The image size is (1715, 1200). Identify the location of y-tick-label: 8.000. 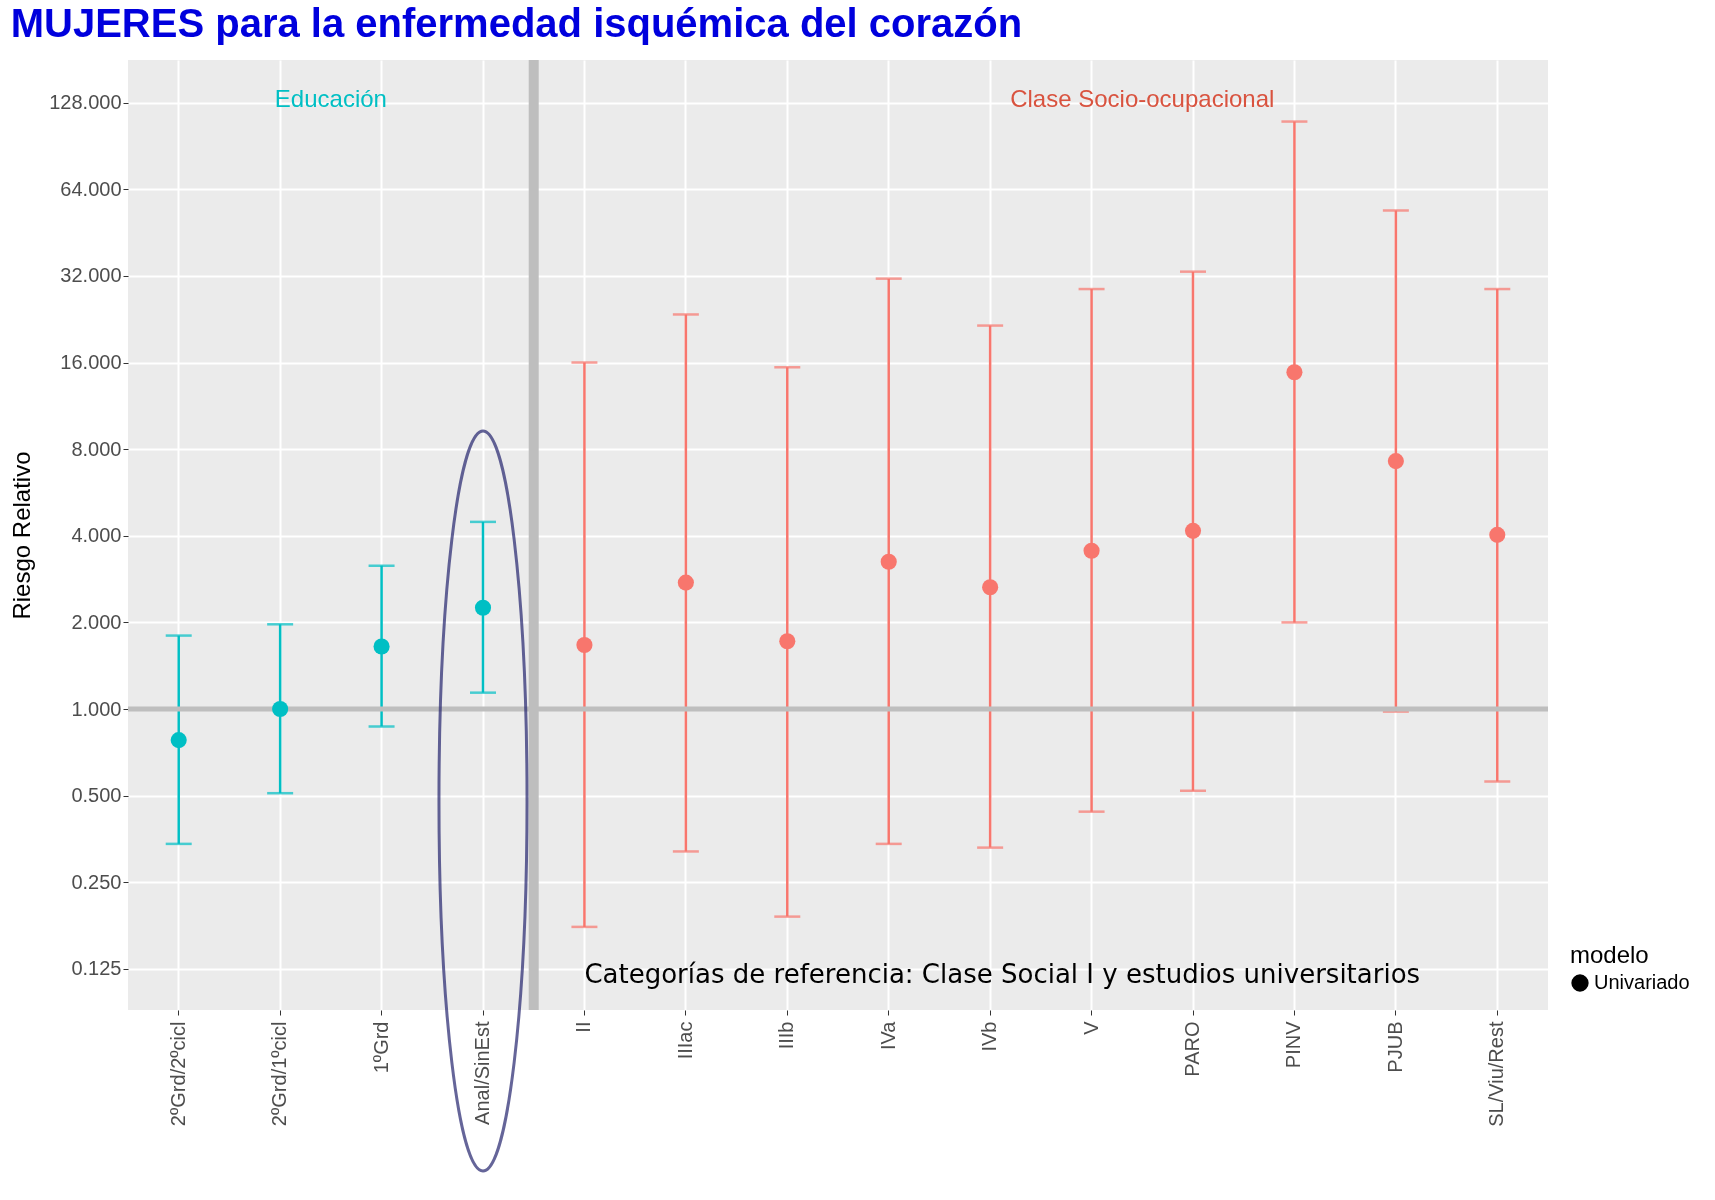
(96, 448).